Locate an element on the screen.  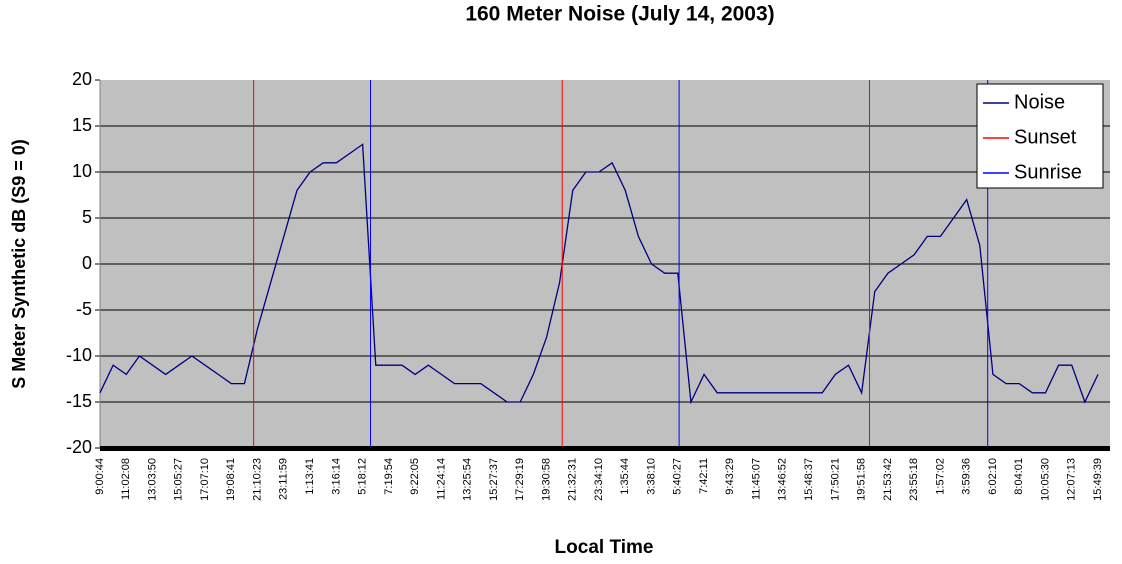
x-tick-label: 15:48:37 is located at coordinates (809, 479).